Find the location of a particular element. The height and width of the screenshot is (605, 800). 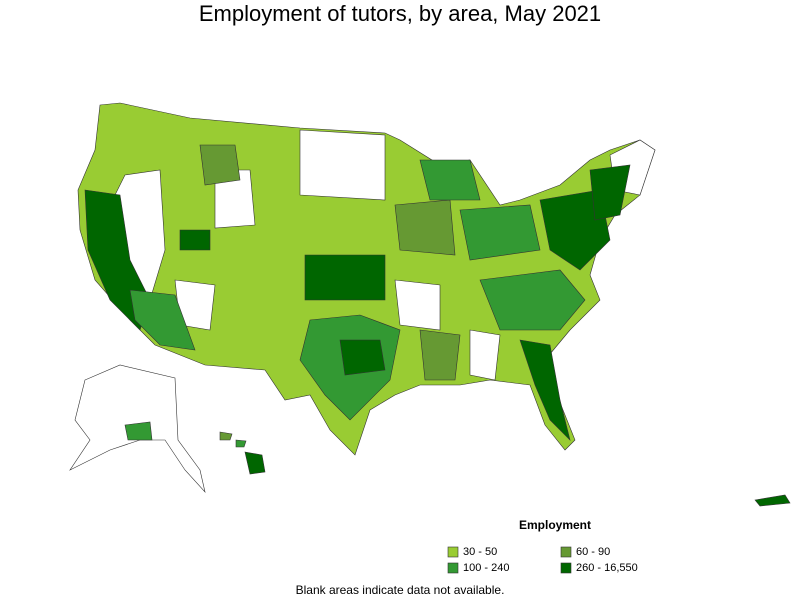

note: Blank areas indicate data not available. is located at coordinates (400, 590).